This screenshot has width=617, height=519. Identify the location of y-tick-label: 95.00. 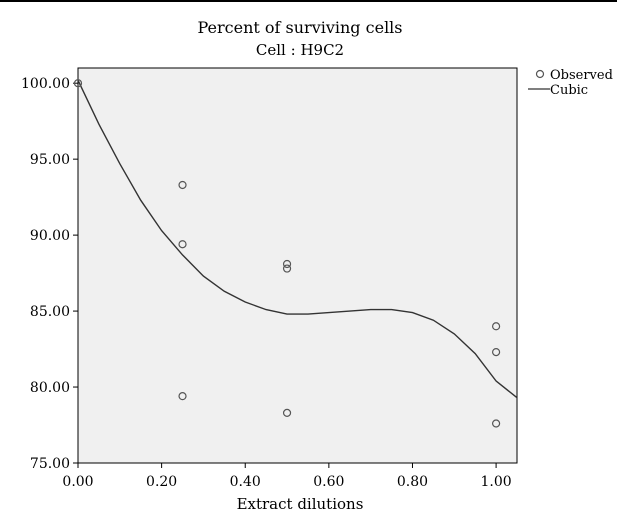
(50, 160).